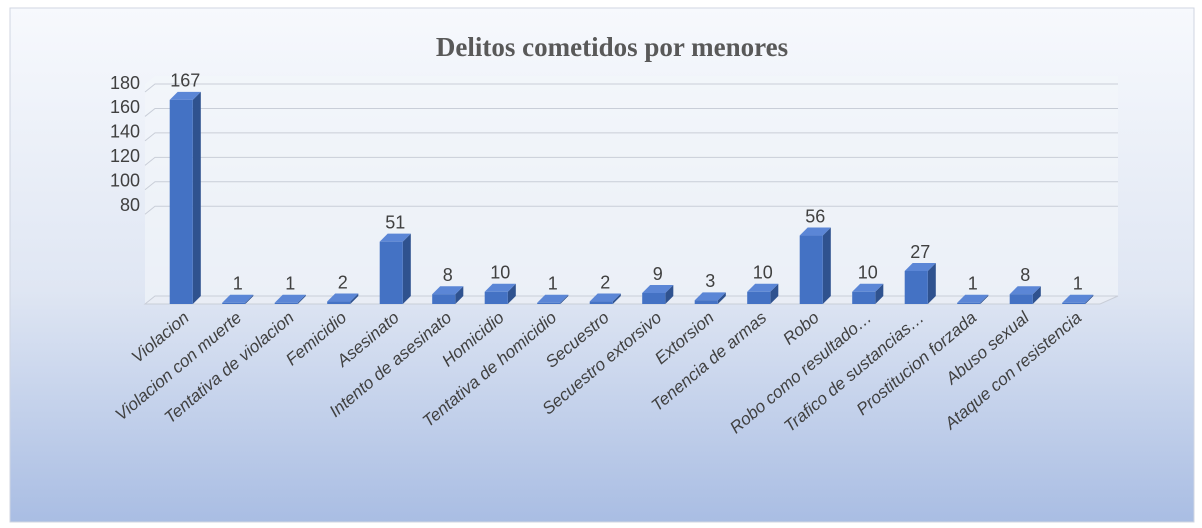 The height and width of the screenshot is (528, 1202). What do you see at coordinates (185, 81) in the screenshot?
I see `value-label: 167` at bounding box center [185, 81].